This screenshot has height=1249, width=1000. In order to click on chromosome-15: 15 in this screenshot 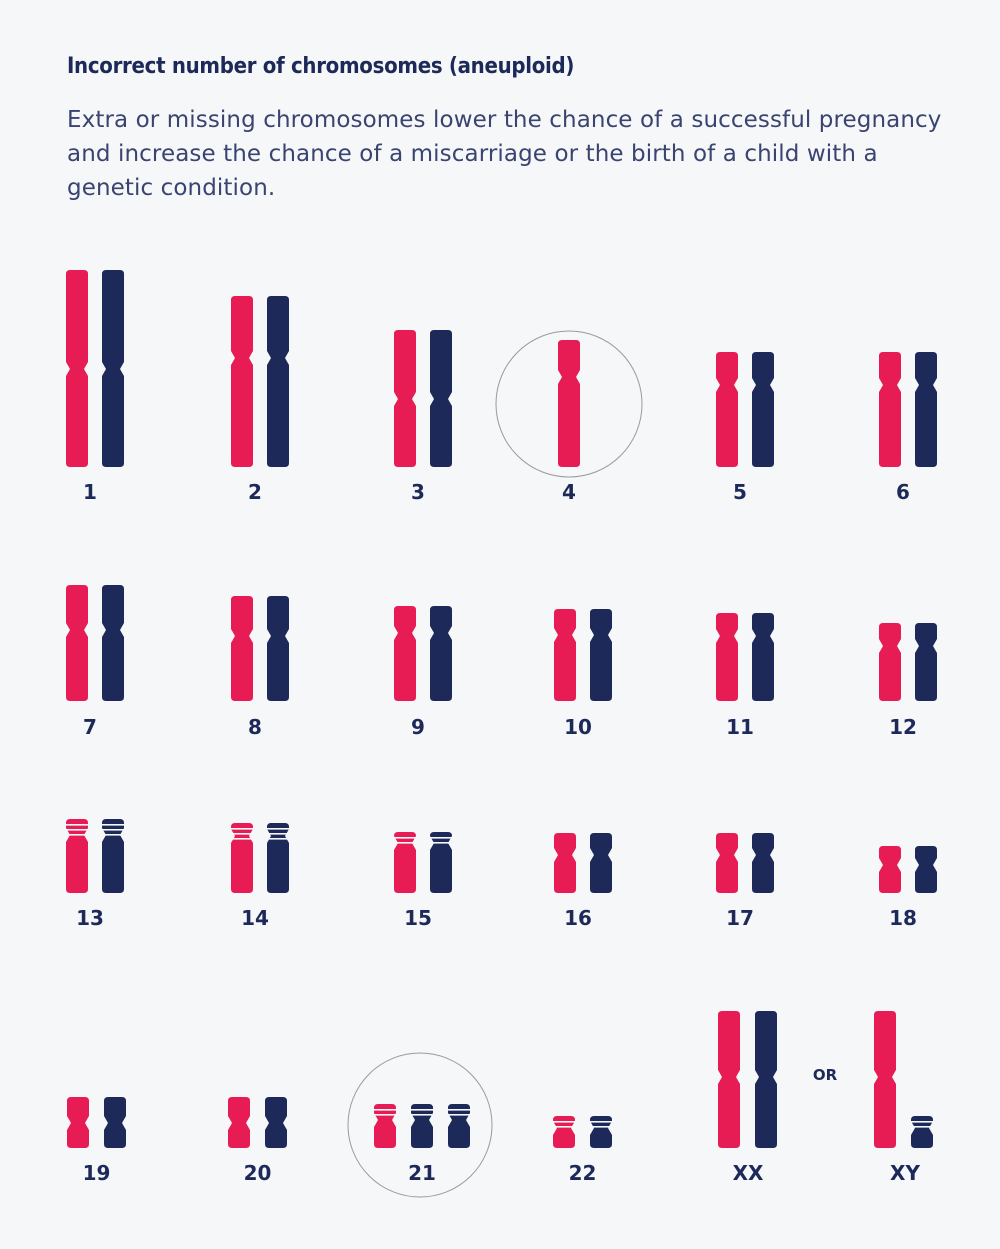, I will do `click(423, 881)`.